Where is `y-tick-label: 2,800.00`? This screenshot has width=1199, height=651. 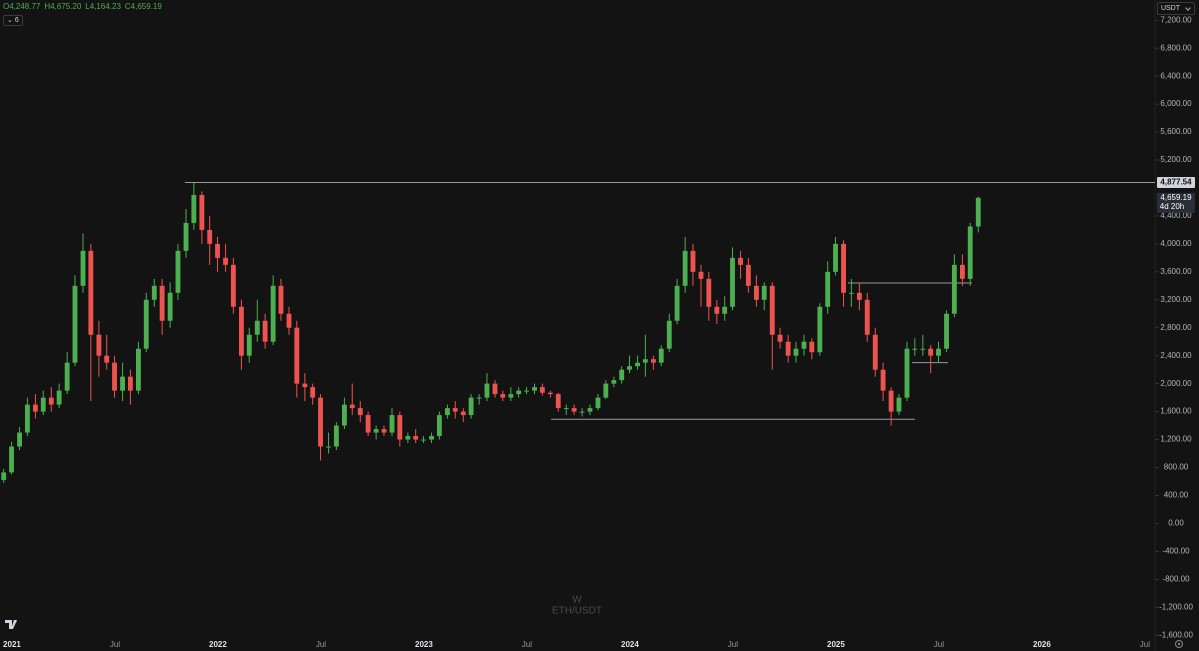
y-tick-label: 2,800.00 is located at coordinates (1176, 327).